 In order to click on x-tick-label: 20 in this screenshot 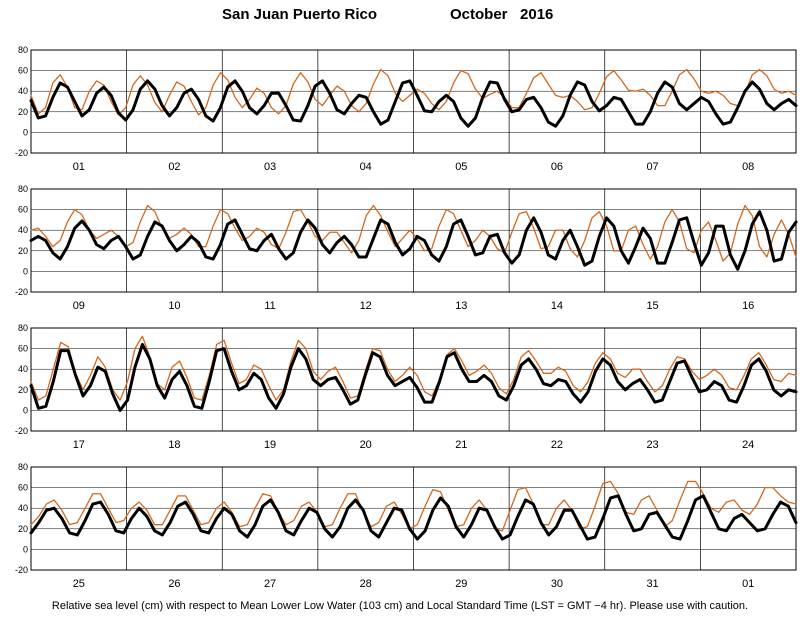, I will do `click(366, 445)`.